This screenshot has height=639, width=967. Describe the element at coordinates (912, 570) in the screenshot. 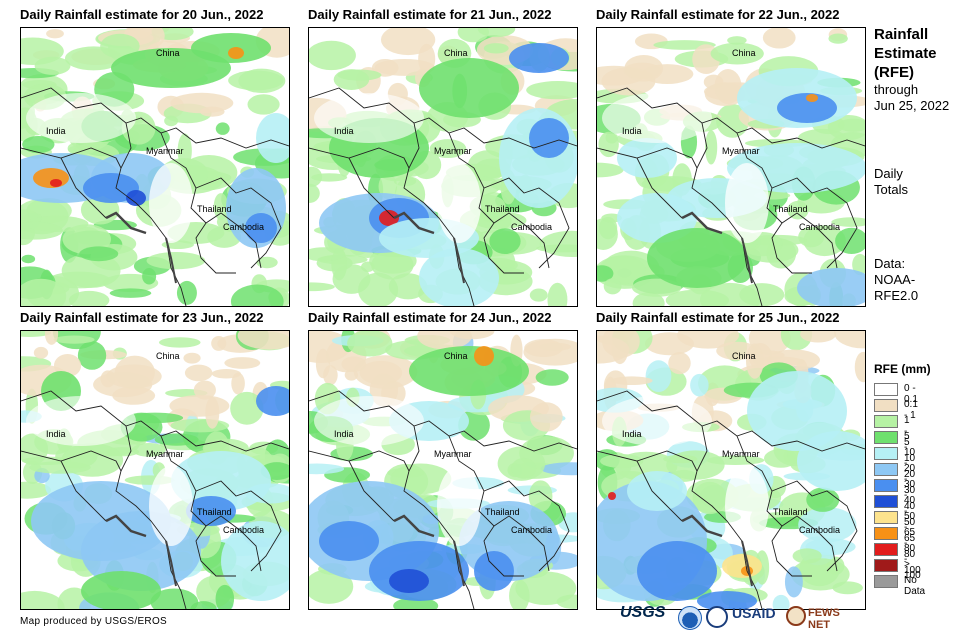

I see `legend-label: > 100` at that location.